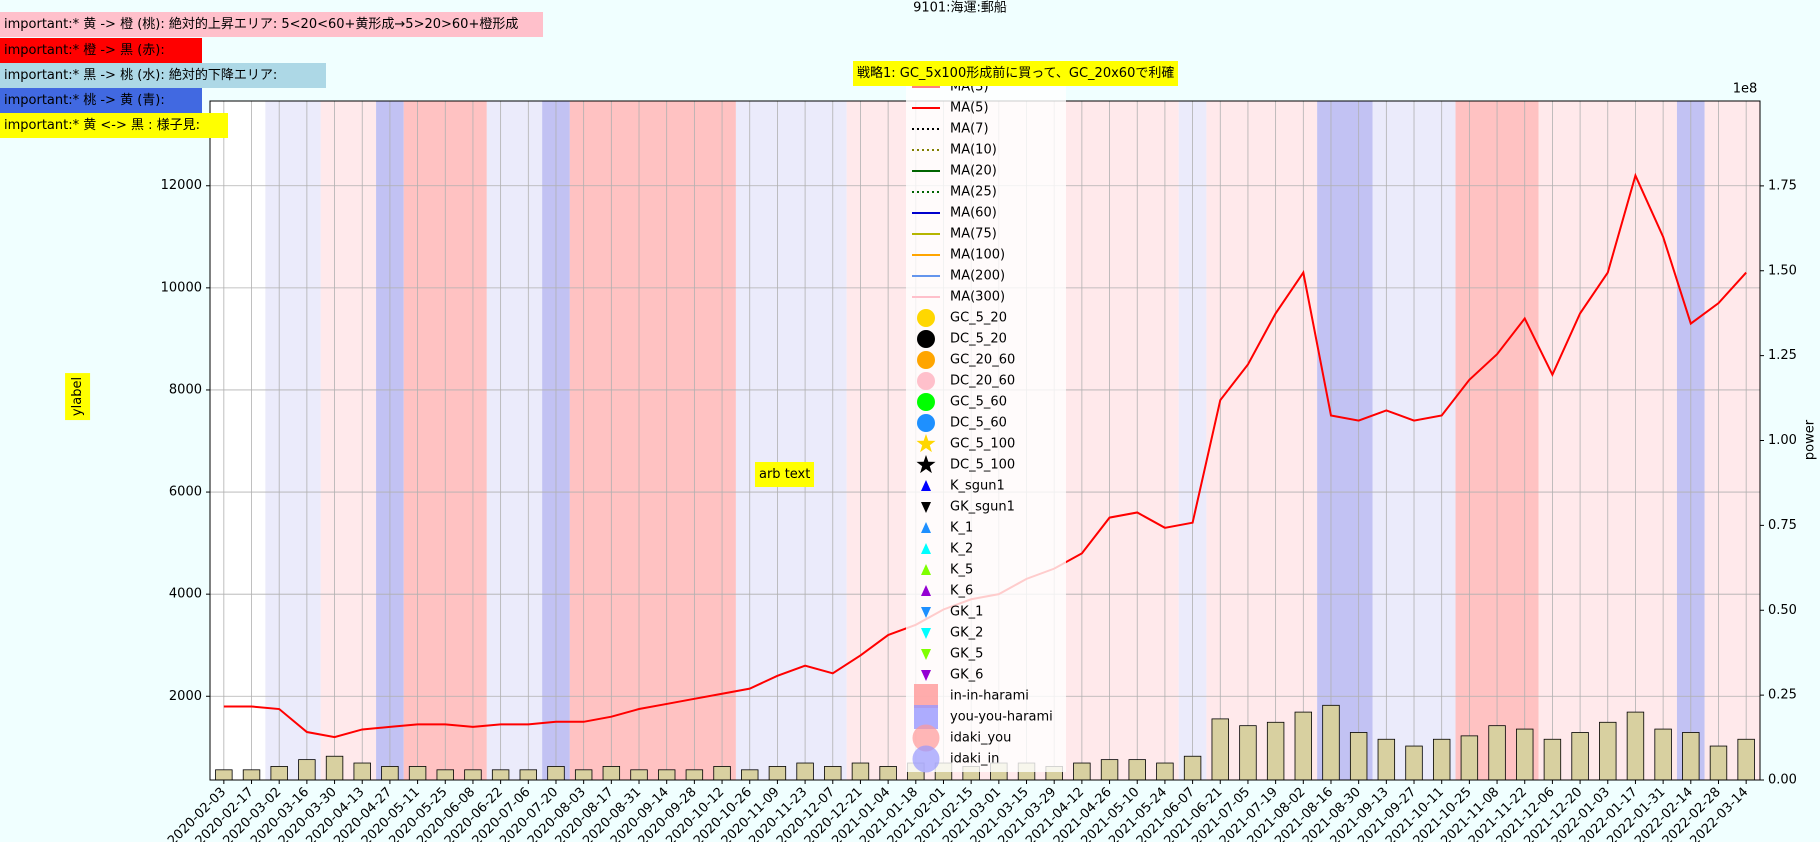 Image resolution: width=1820 pixels, height=842 pixels. What do you see at coordinates (982, 465) in the screenshot?
I see `legend-label: DC_5_100` at bounding box center [982, 465].